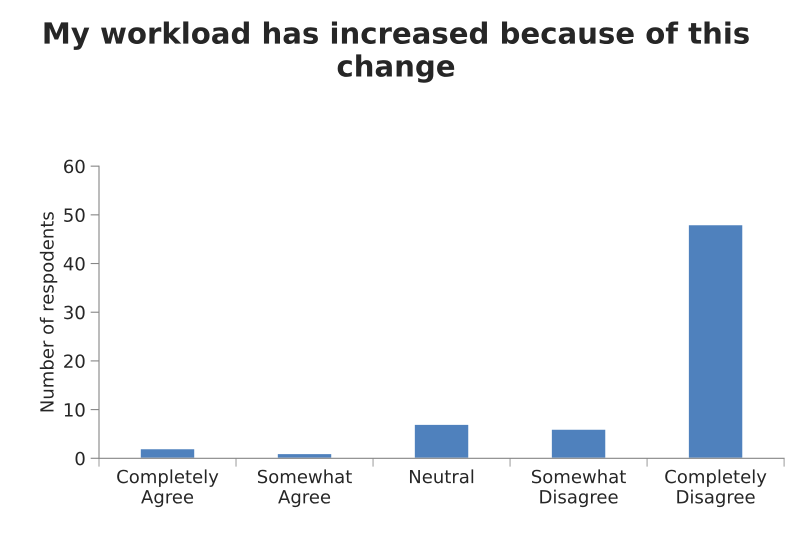  I want to click on x-tick-label: Somewhat Disagree, so click(579, 488).